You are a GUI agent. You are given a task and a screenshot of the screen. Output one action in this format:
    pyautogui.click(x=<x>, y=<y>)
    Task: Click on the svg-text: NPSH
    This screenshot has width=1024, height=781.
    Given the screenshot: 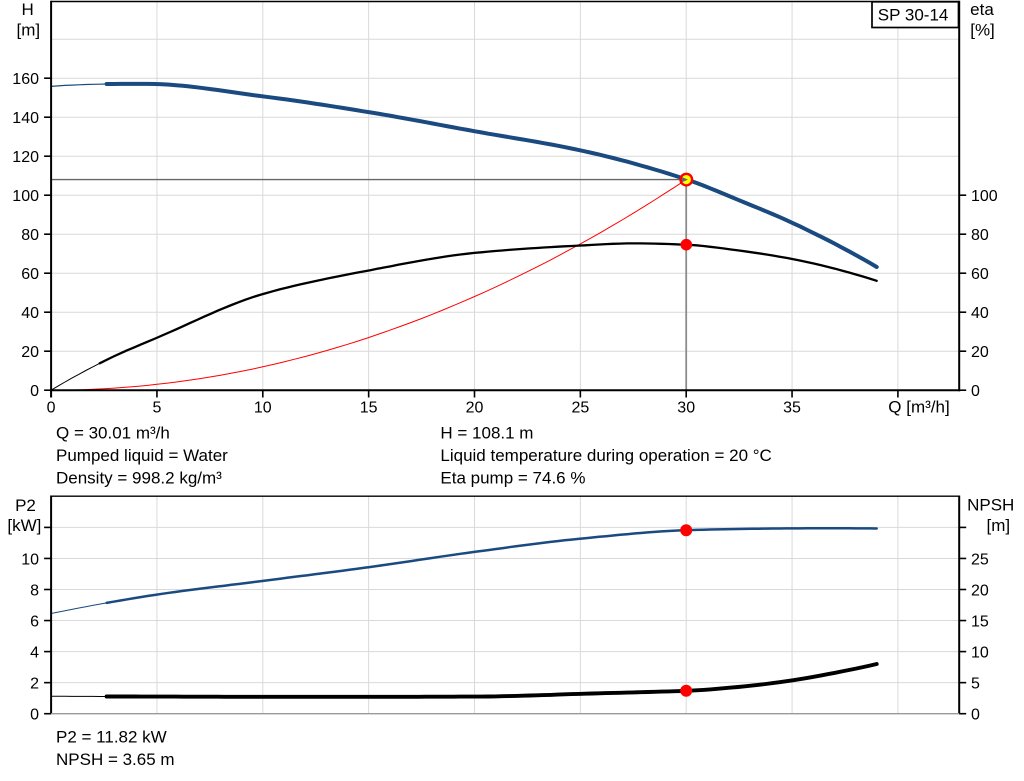 What is the action you would take?
    pyautogui.click(x=990, y=504)
    